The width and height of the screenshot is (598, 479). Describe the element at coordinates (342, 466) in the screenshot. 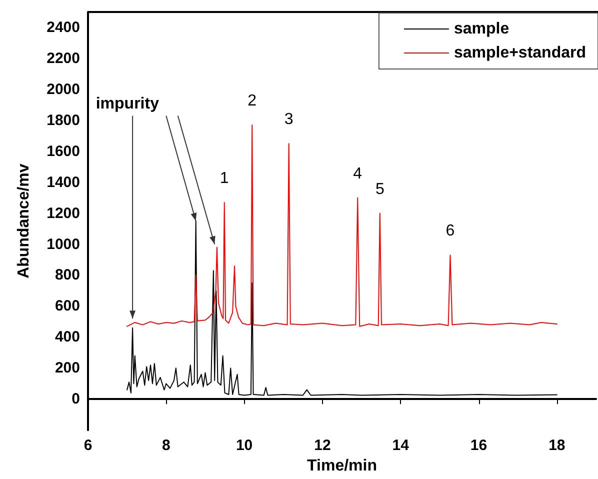

I see `x-axis-title: Time/min` at that location.